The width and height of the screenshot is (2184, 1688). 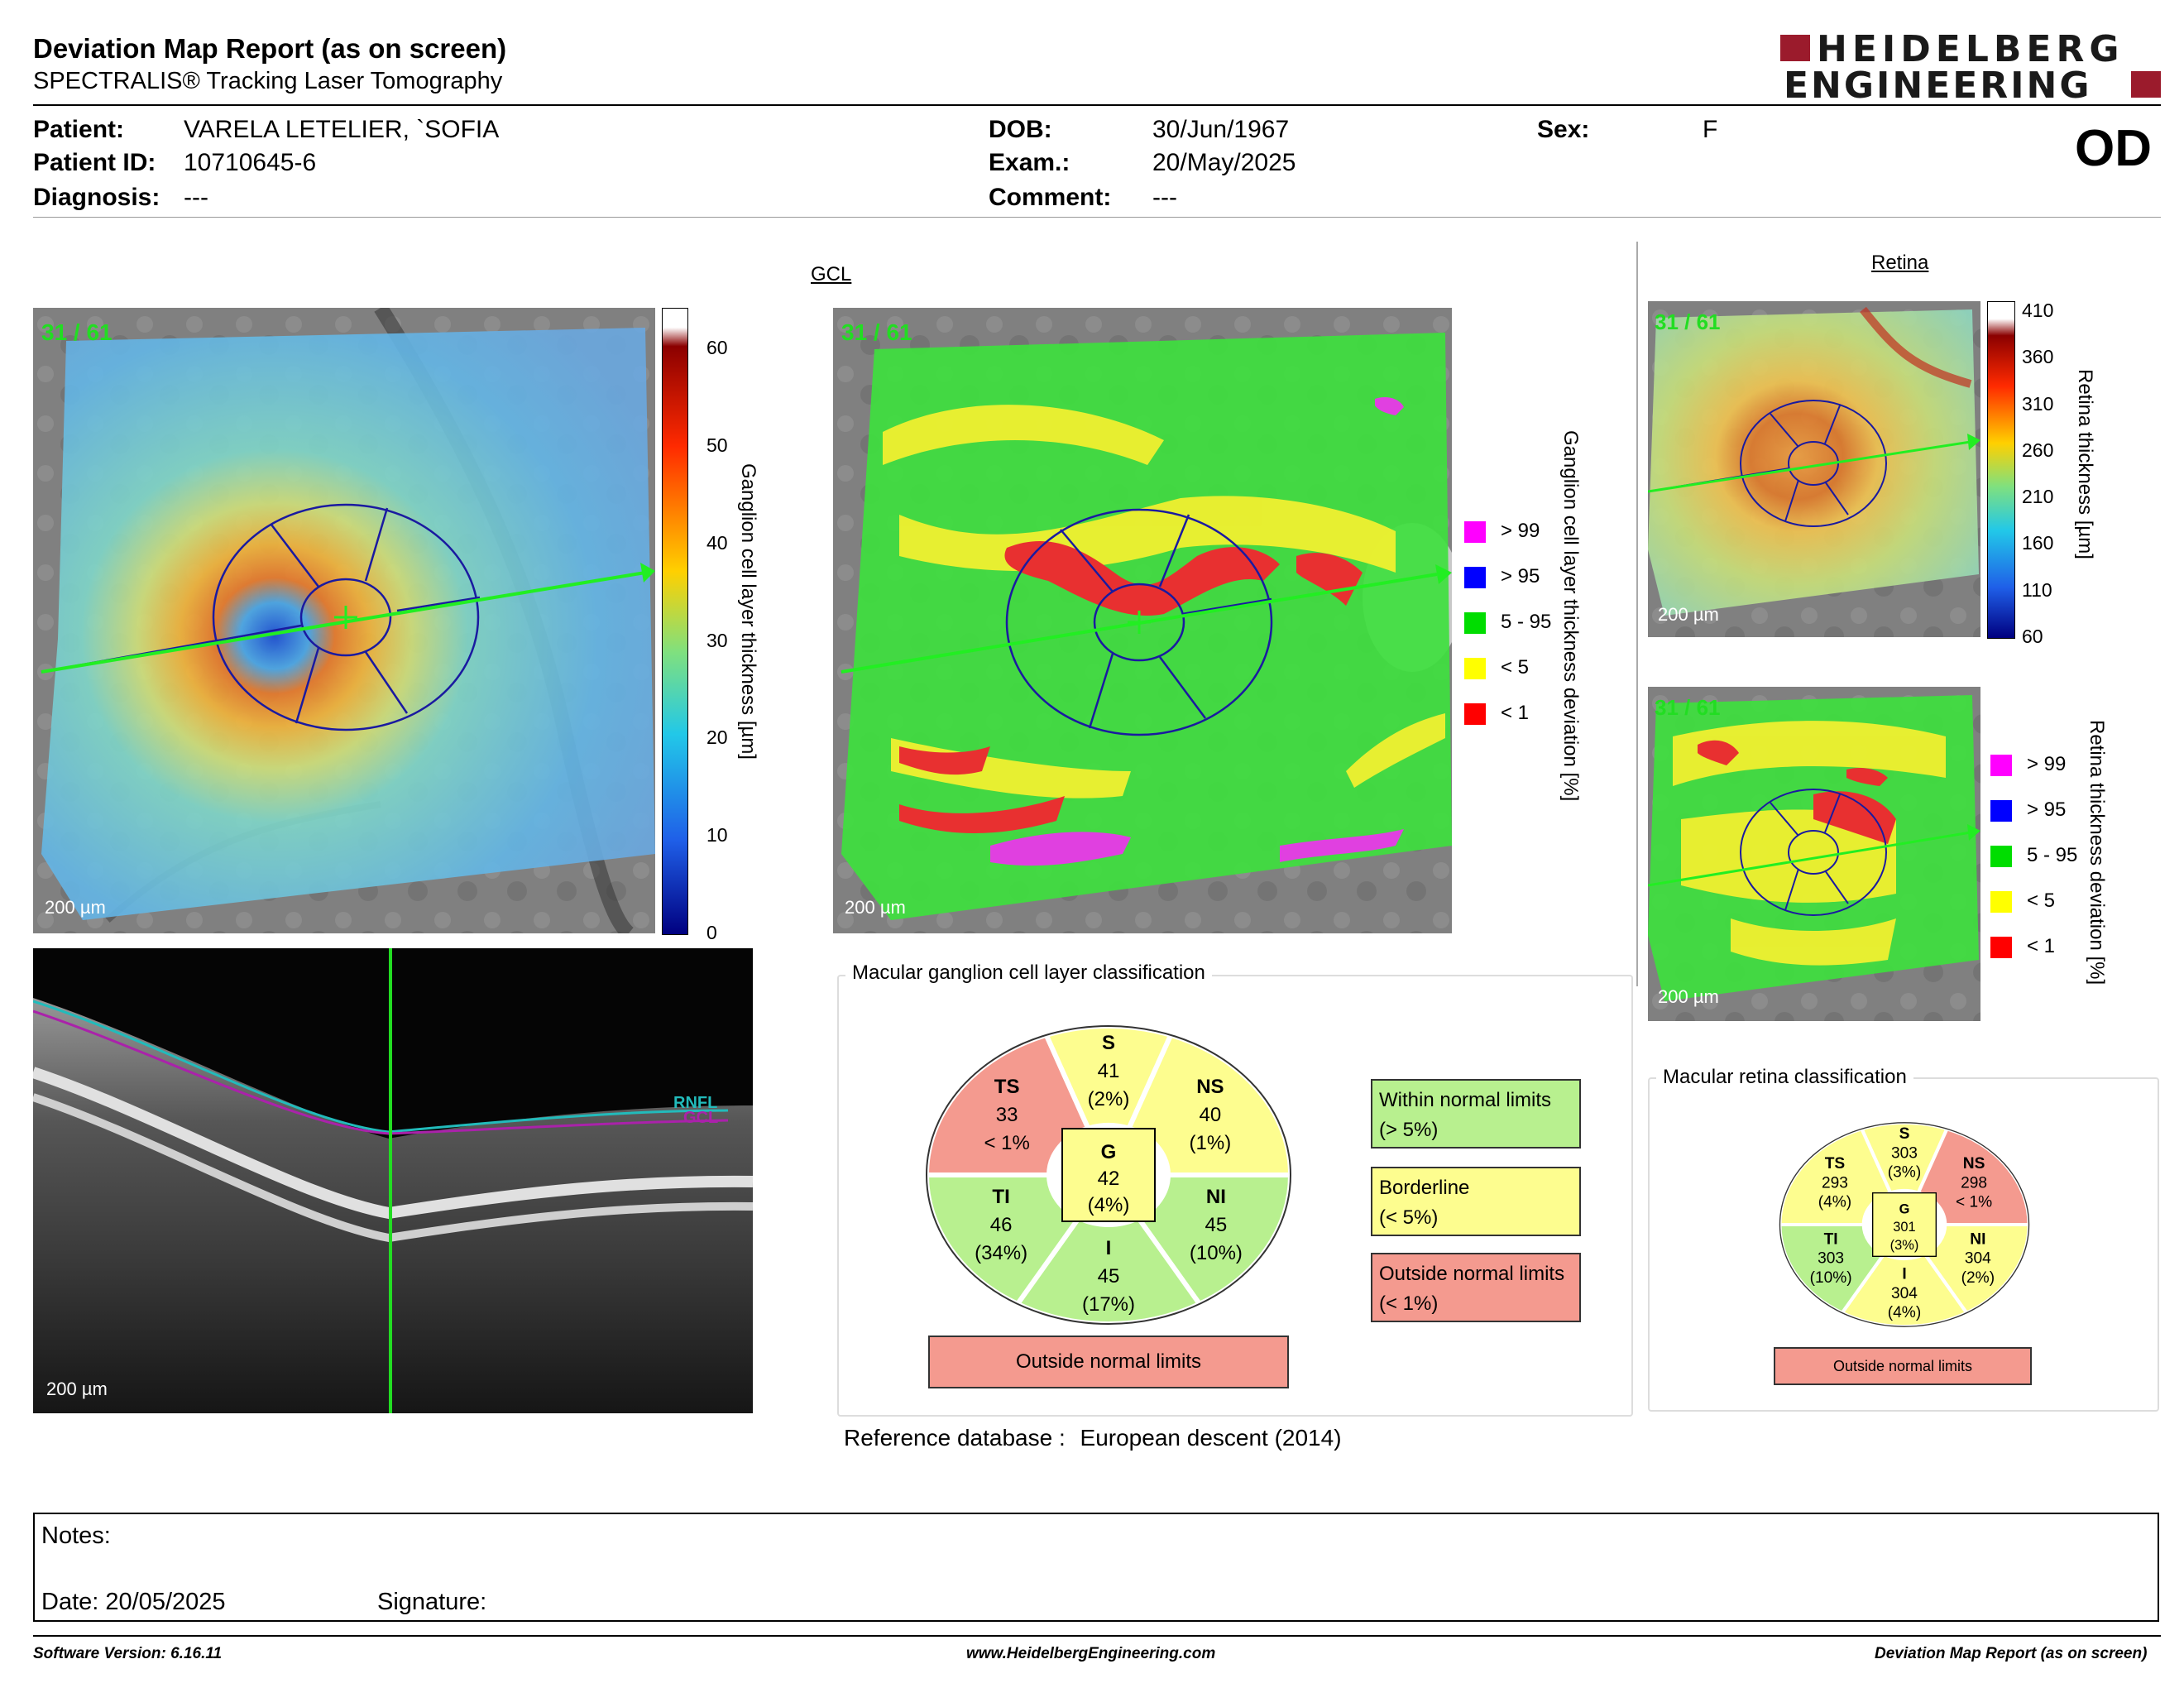 I want to click on eye-label: OD, so click(x=2113, y=148).